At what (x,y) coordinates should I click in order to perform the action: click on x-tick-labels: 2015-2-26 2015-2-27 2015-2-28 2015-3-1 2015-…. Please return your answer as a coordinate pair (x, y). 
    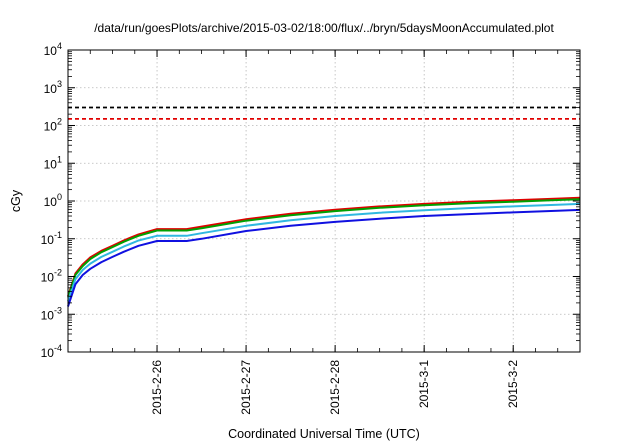
    Looking at the image, I should click on (335, 387).